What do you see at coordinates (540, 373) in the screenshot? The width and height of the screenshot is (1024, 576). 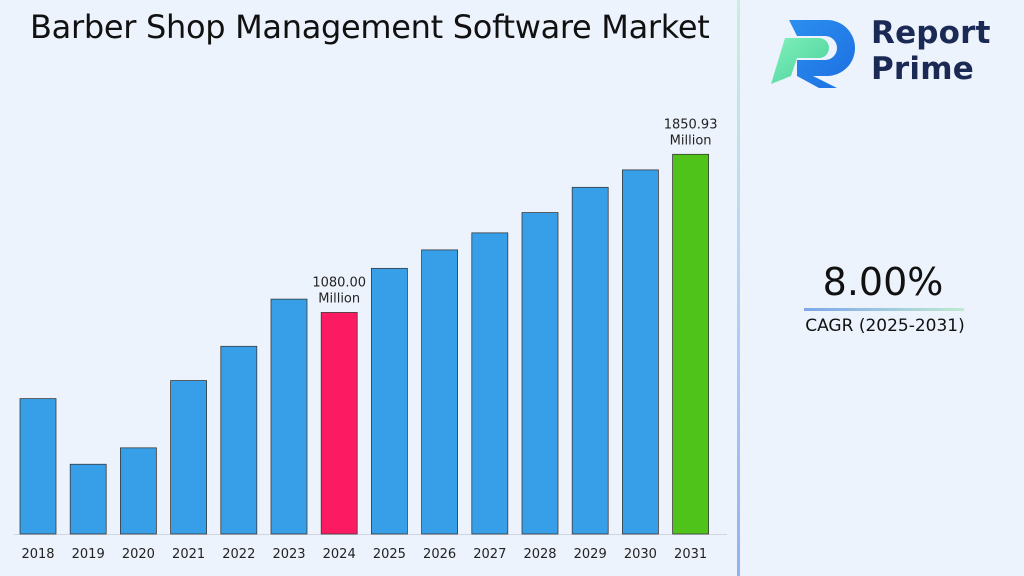 I see `bar-2028` at bounding box center [540, 373].